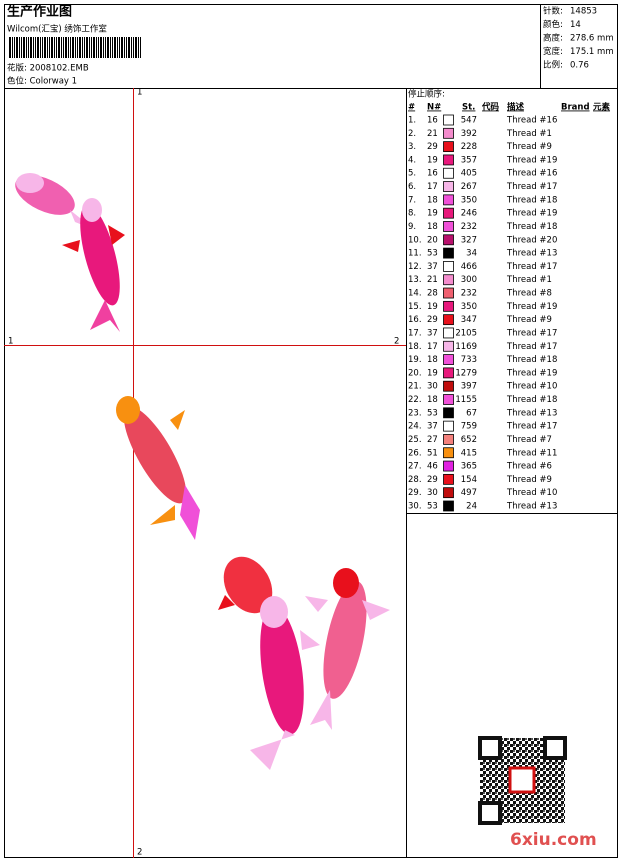  What do you see at coordinates (469, 134) in the screenshot?
I see `stitches: 392` at bounding box center [469, 134].